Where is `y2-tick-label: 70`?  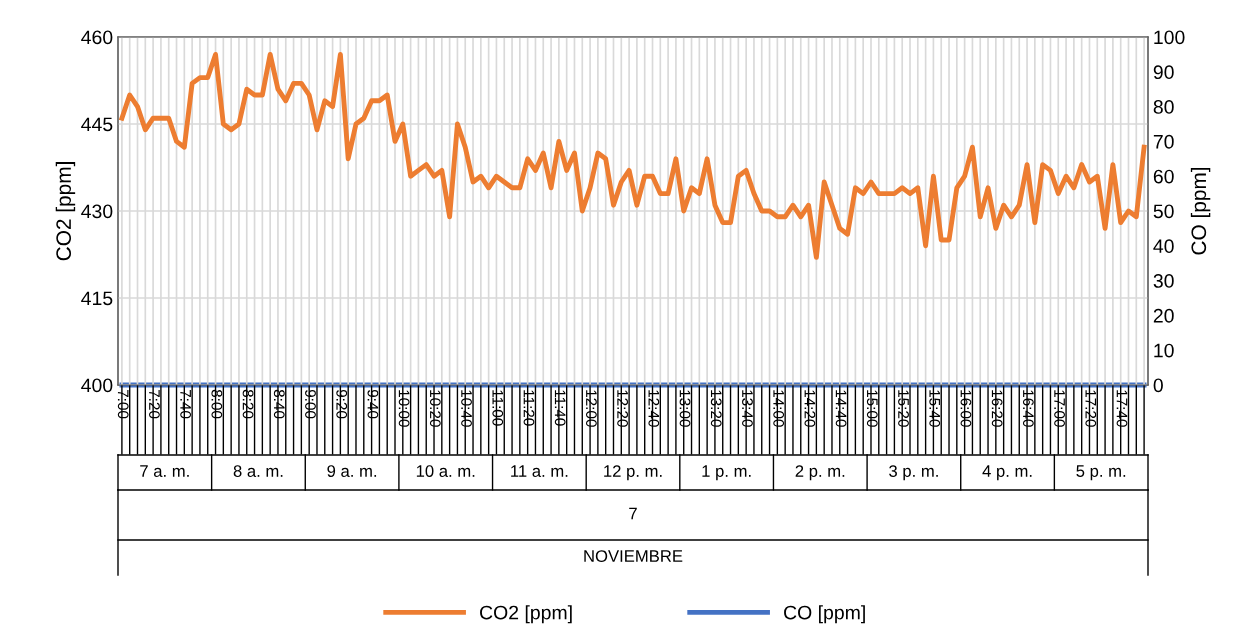
y2-tick-label: 70 is located at coordinates (1163, 141).